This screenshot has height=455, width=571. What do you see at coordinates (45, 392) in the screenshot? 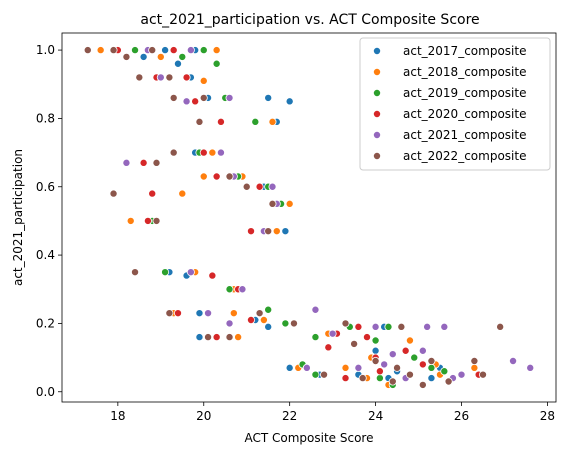
I see `y-tick-label: 0.0` at bounding box center [45, 392].